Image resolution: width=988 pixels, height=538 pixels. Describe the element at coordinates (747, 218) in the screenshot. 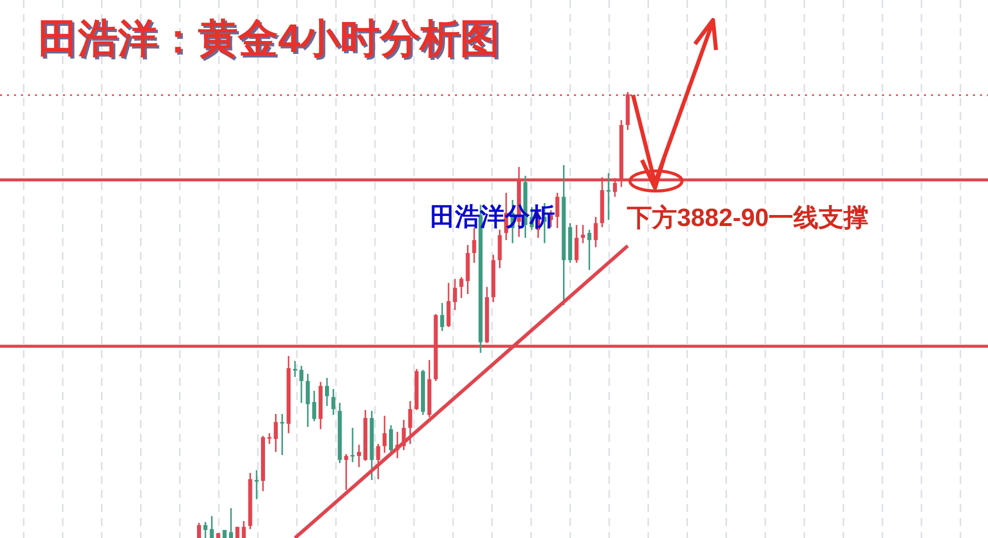

I see `annotation: 下方3882-90一线支撑` at that location.